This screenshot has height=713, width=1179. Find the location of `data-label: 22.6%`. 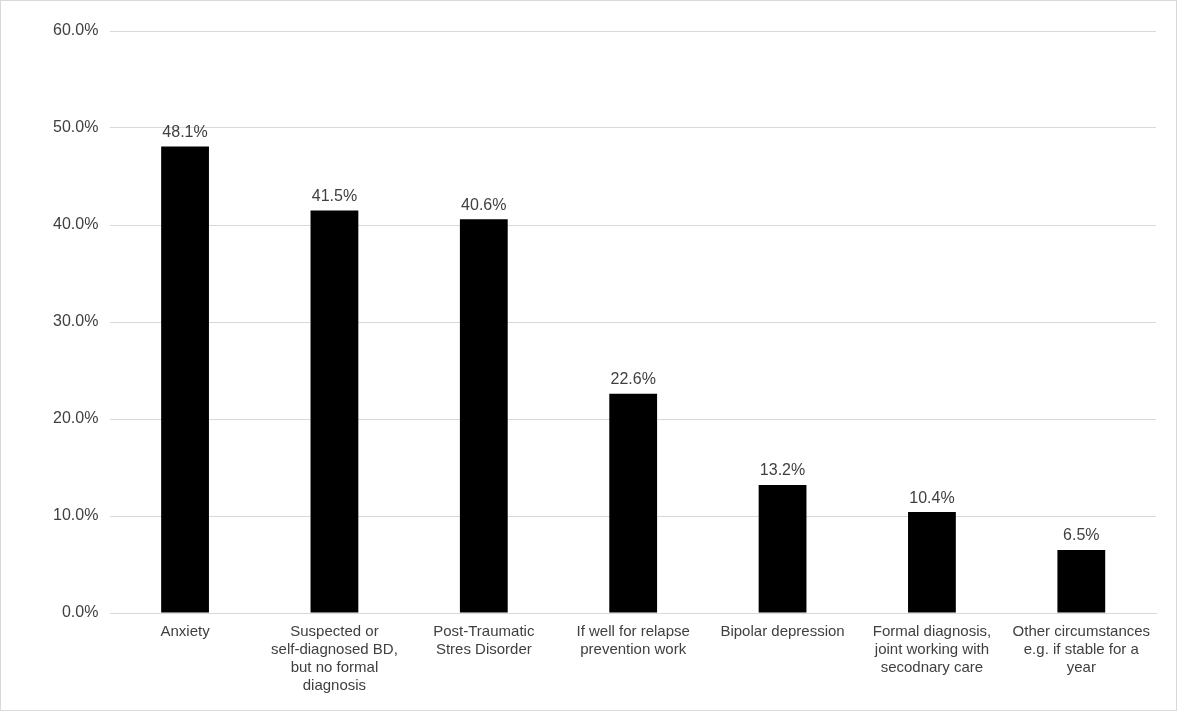

data-label: 22.6% is located at coordinates (633, 379).